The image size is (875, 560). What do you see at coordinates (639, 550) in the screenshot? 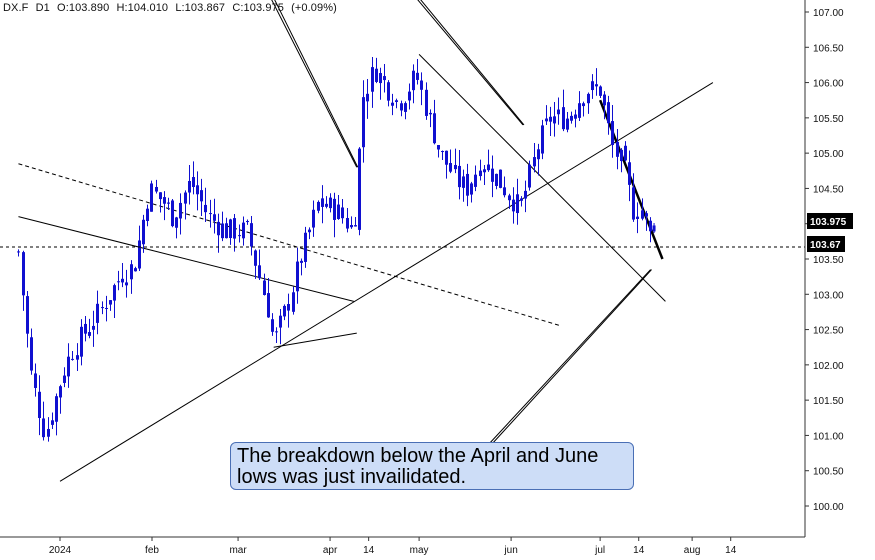
I see `time-tick-label: 14` at bounding box center [639, 550].